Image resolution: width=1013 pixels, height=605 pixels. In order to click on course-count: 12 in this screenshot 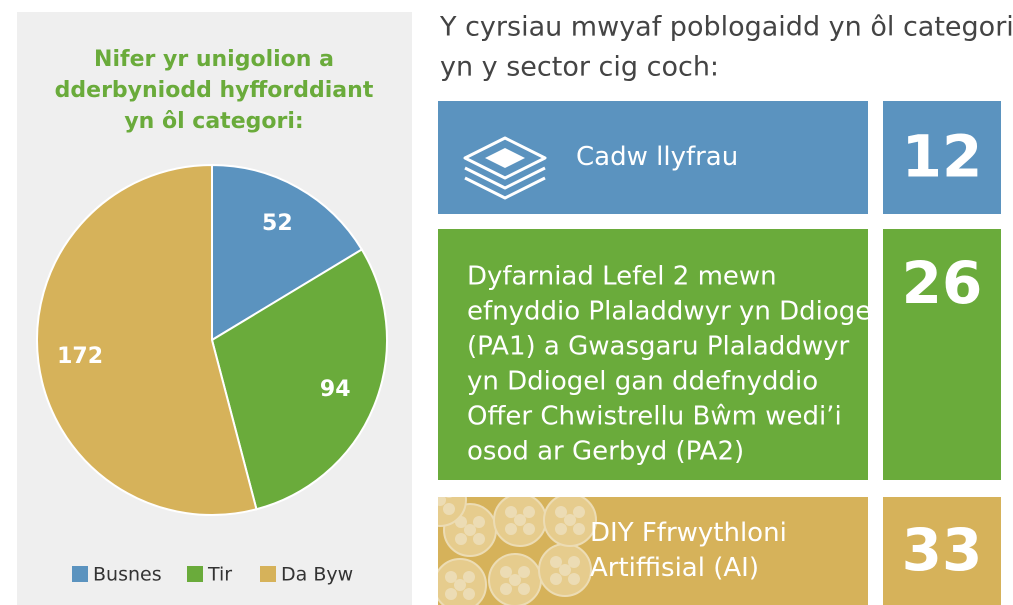, I will do `click(942, 157)`.